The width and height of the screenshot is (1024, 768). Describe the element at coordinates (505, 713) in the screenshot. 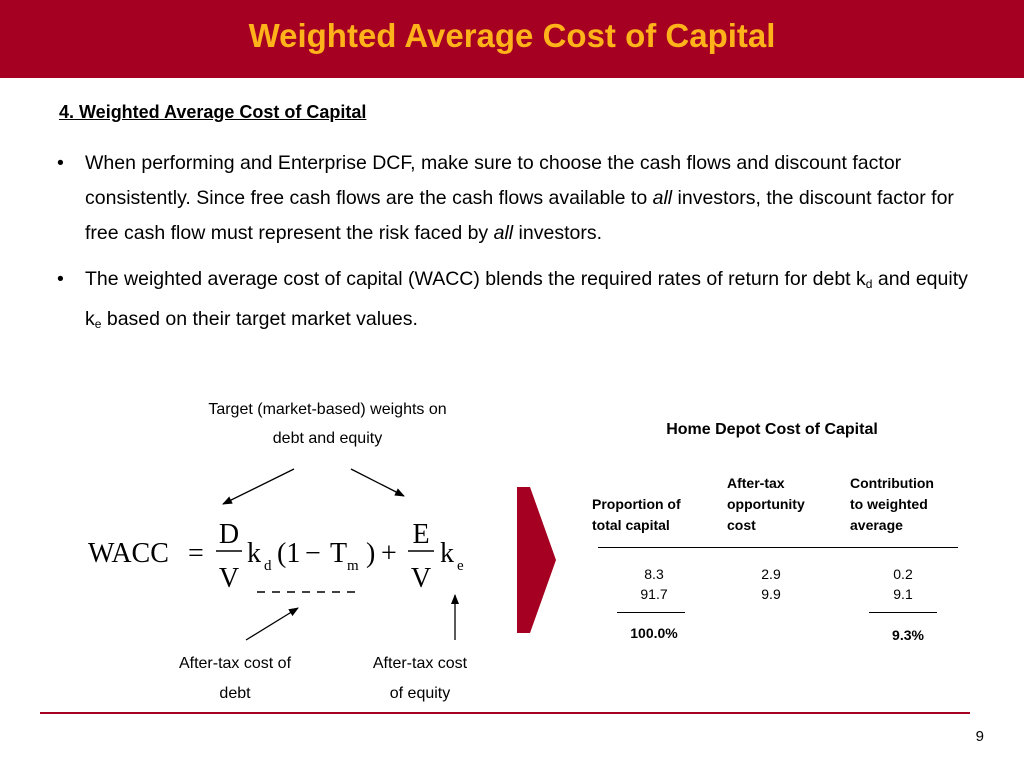

I see `footer-divider` at that location.